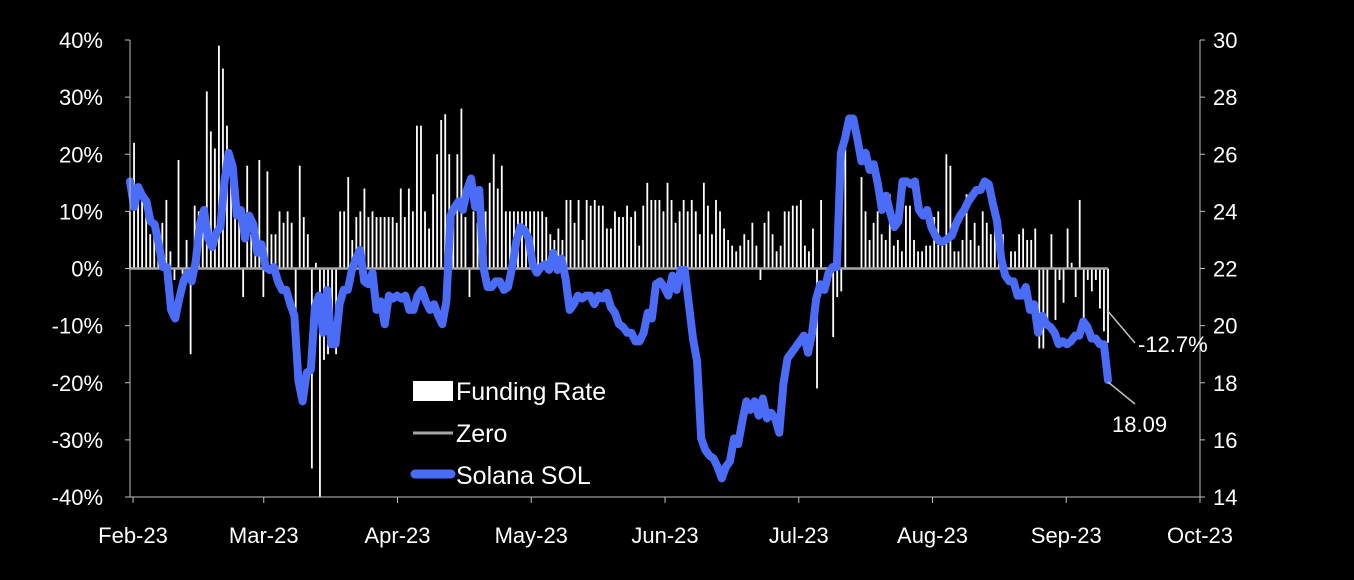  I want to click on x-tick-label: May-23, so click(531, 535).